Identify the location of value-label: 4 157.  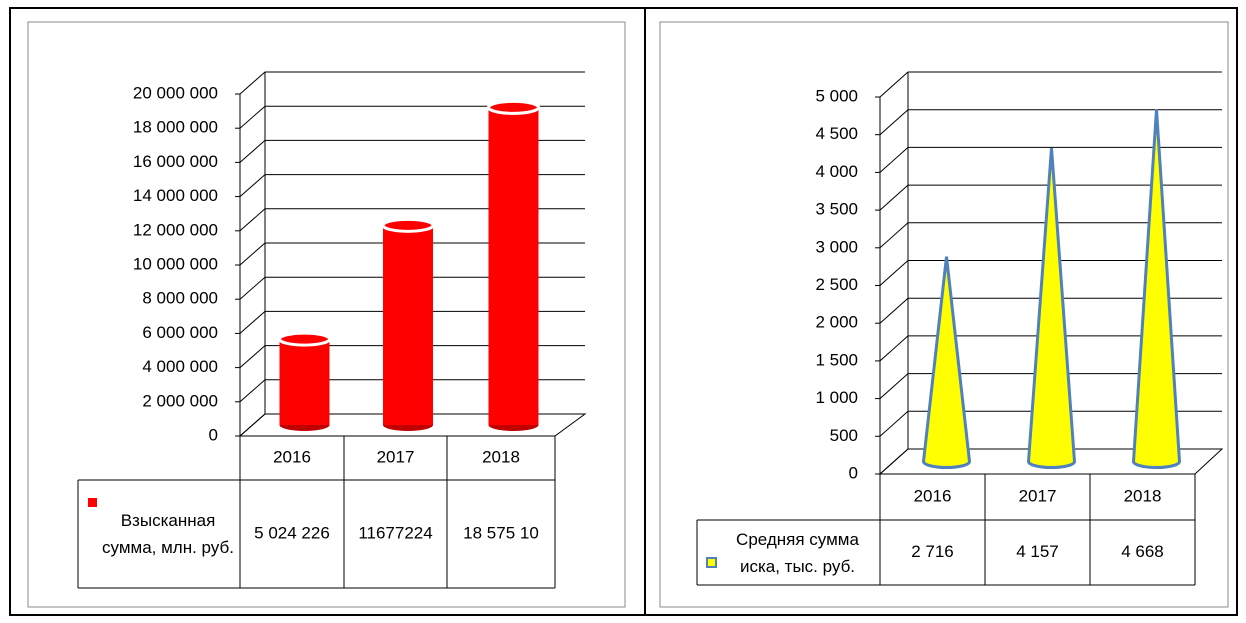
(1037, 551).